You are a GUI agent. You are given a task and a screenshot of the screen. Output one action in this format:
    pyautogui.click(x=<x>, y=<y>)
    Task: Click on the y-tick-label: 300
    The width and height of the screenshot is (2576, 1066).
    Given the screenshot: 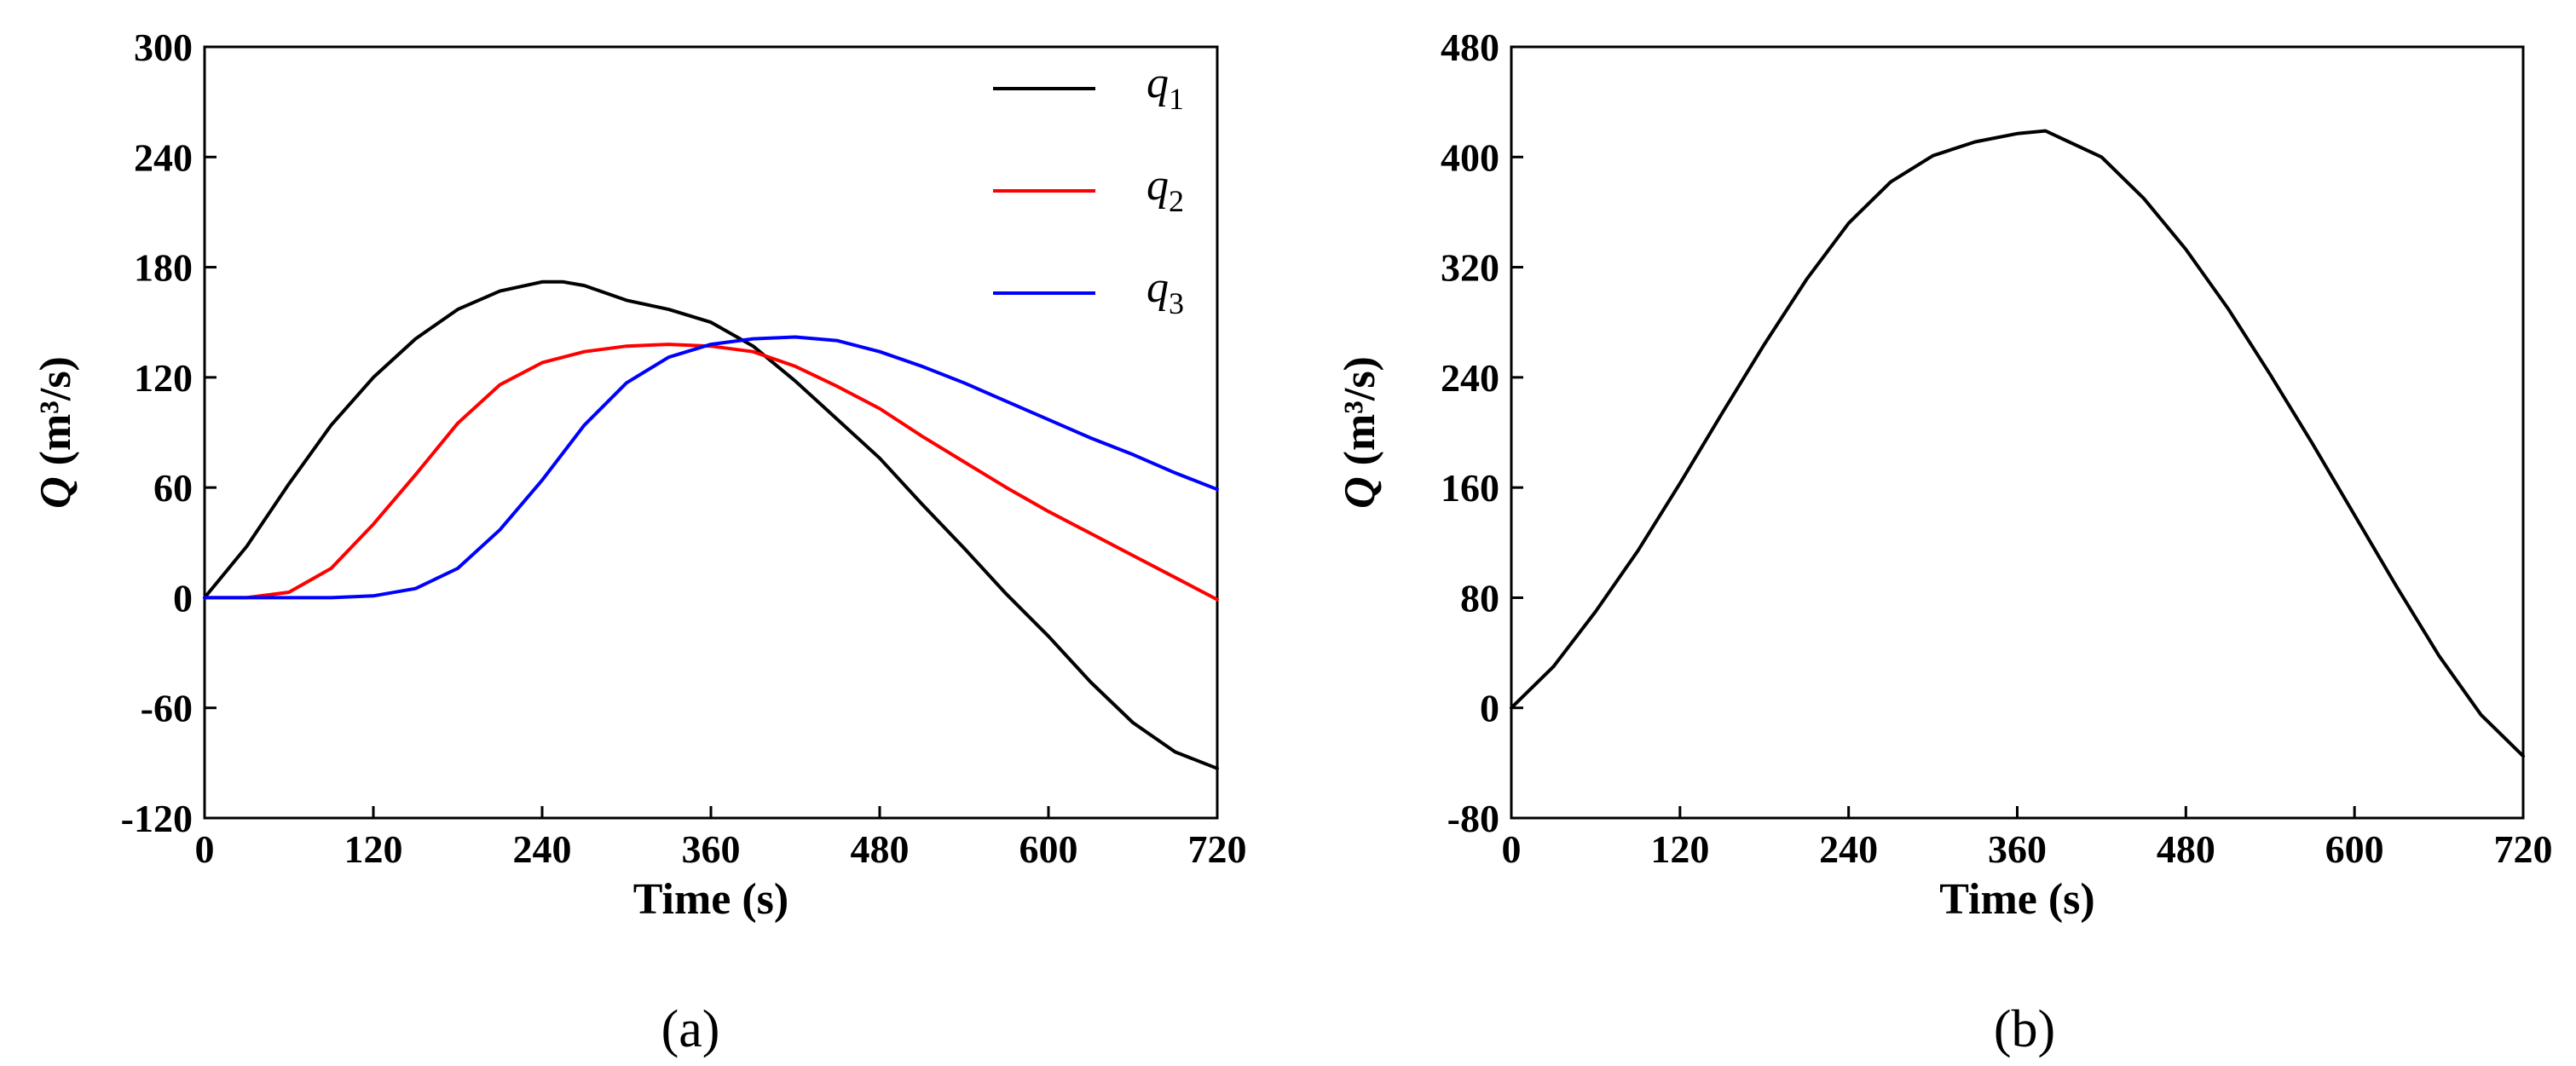 What is the action you would take?
    pyautogui.click(x=163, y=47)
    